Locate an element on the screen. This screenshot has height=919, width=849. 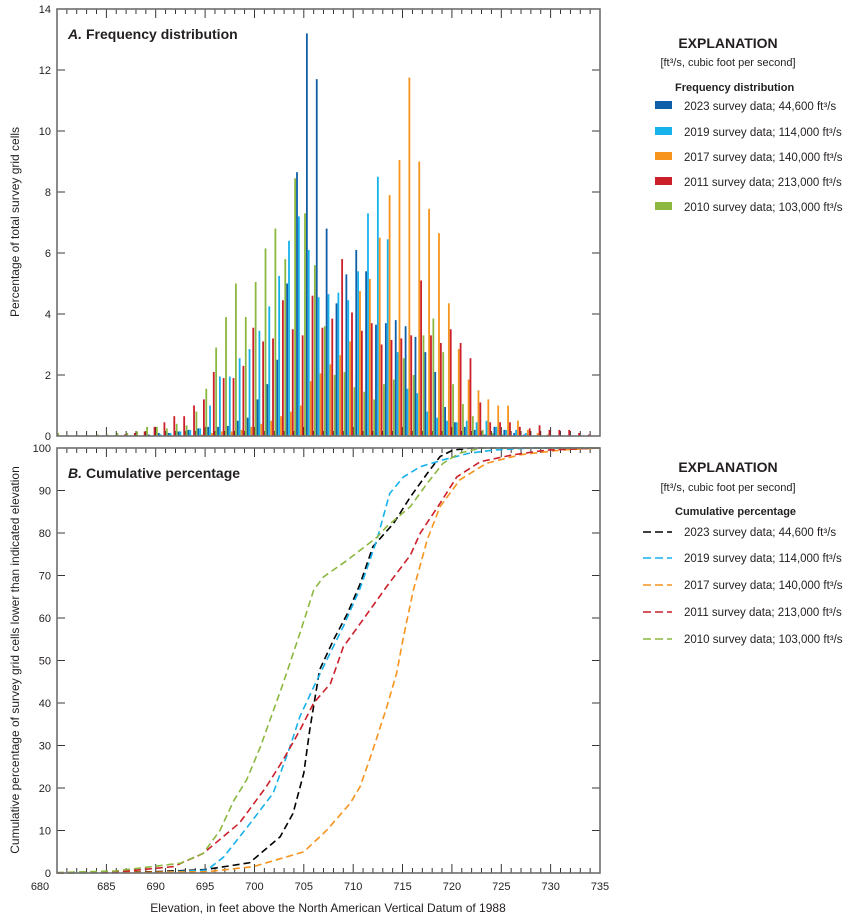
legend-swatch-2017 is located at coordinates (663, 156).